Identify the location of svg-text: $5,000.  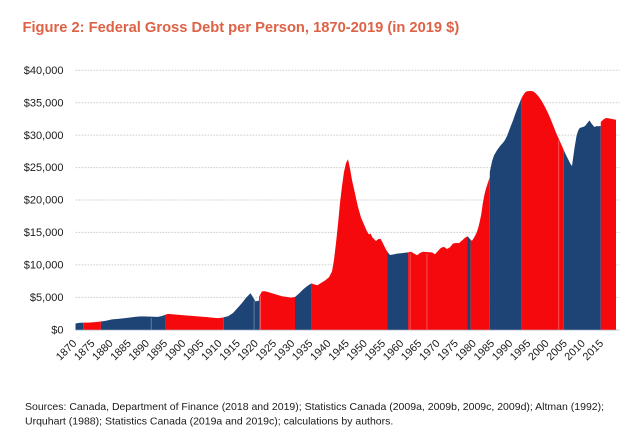
(47, 298).